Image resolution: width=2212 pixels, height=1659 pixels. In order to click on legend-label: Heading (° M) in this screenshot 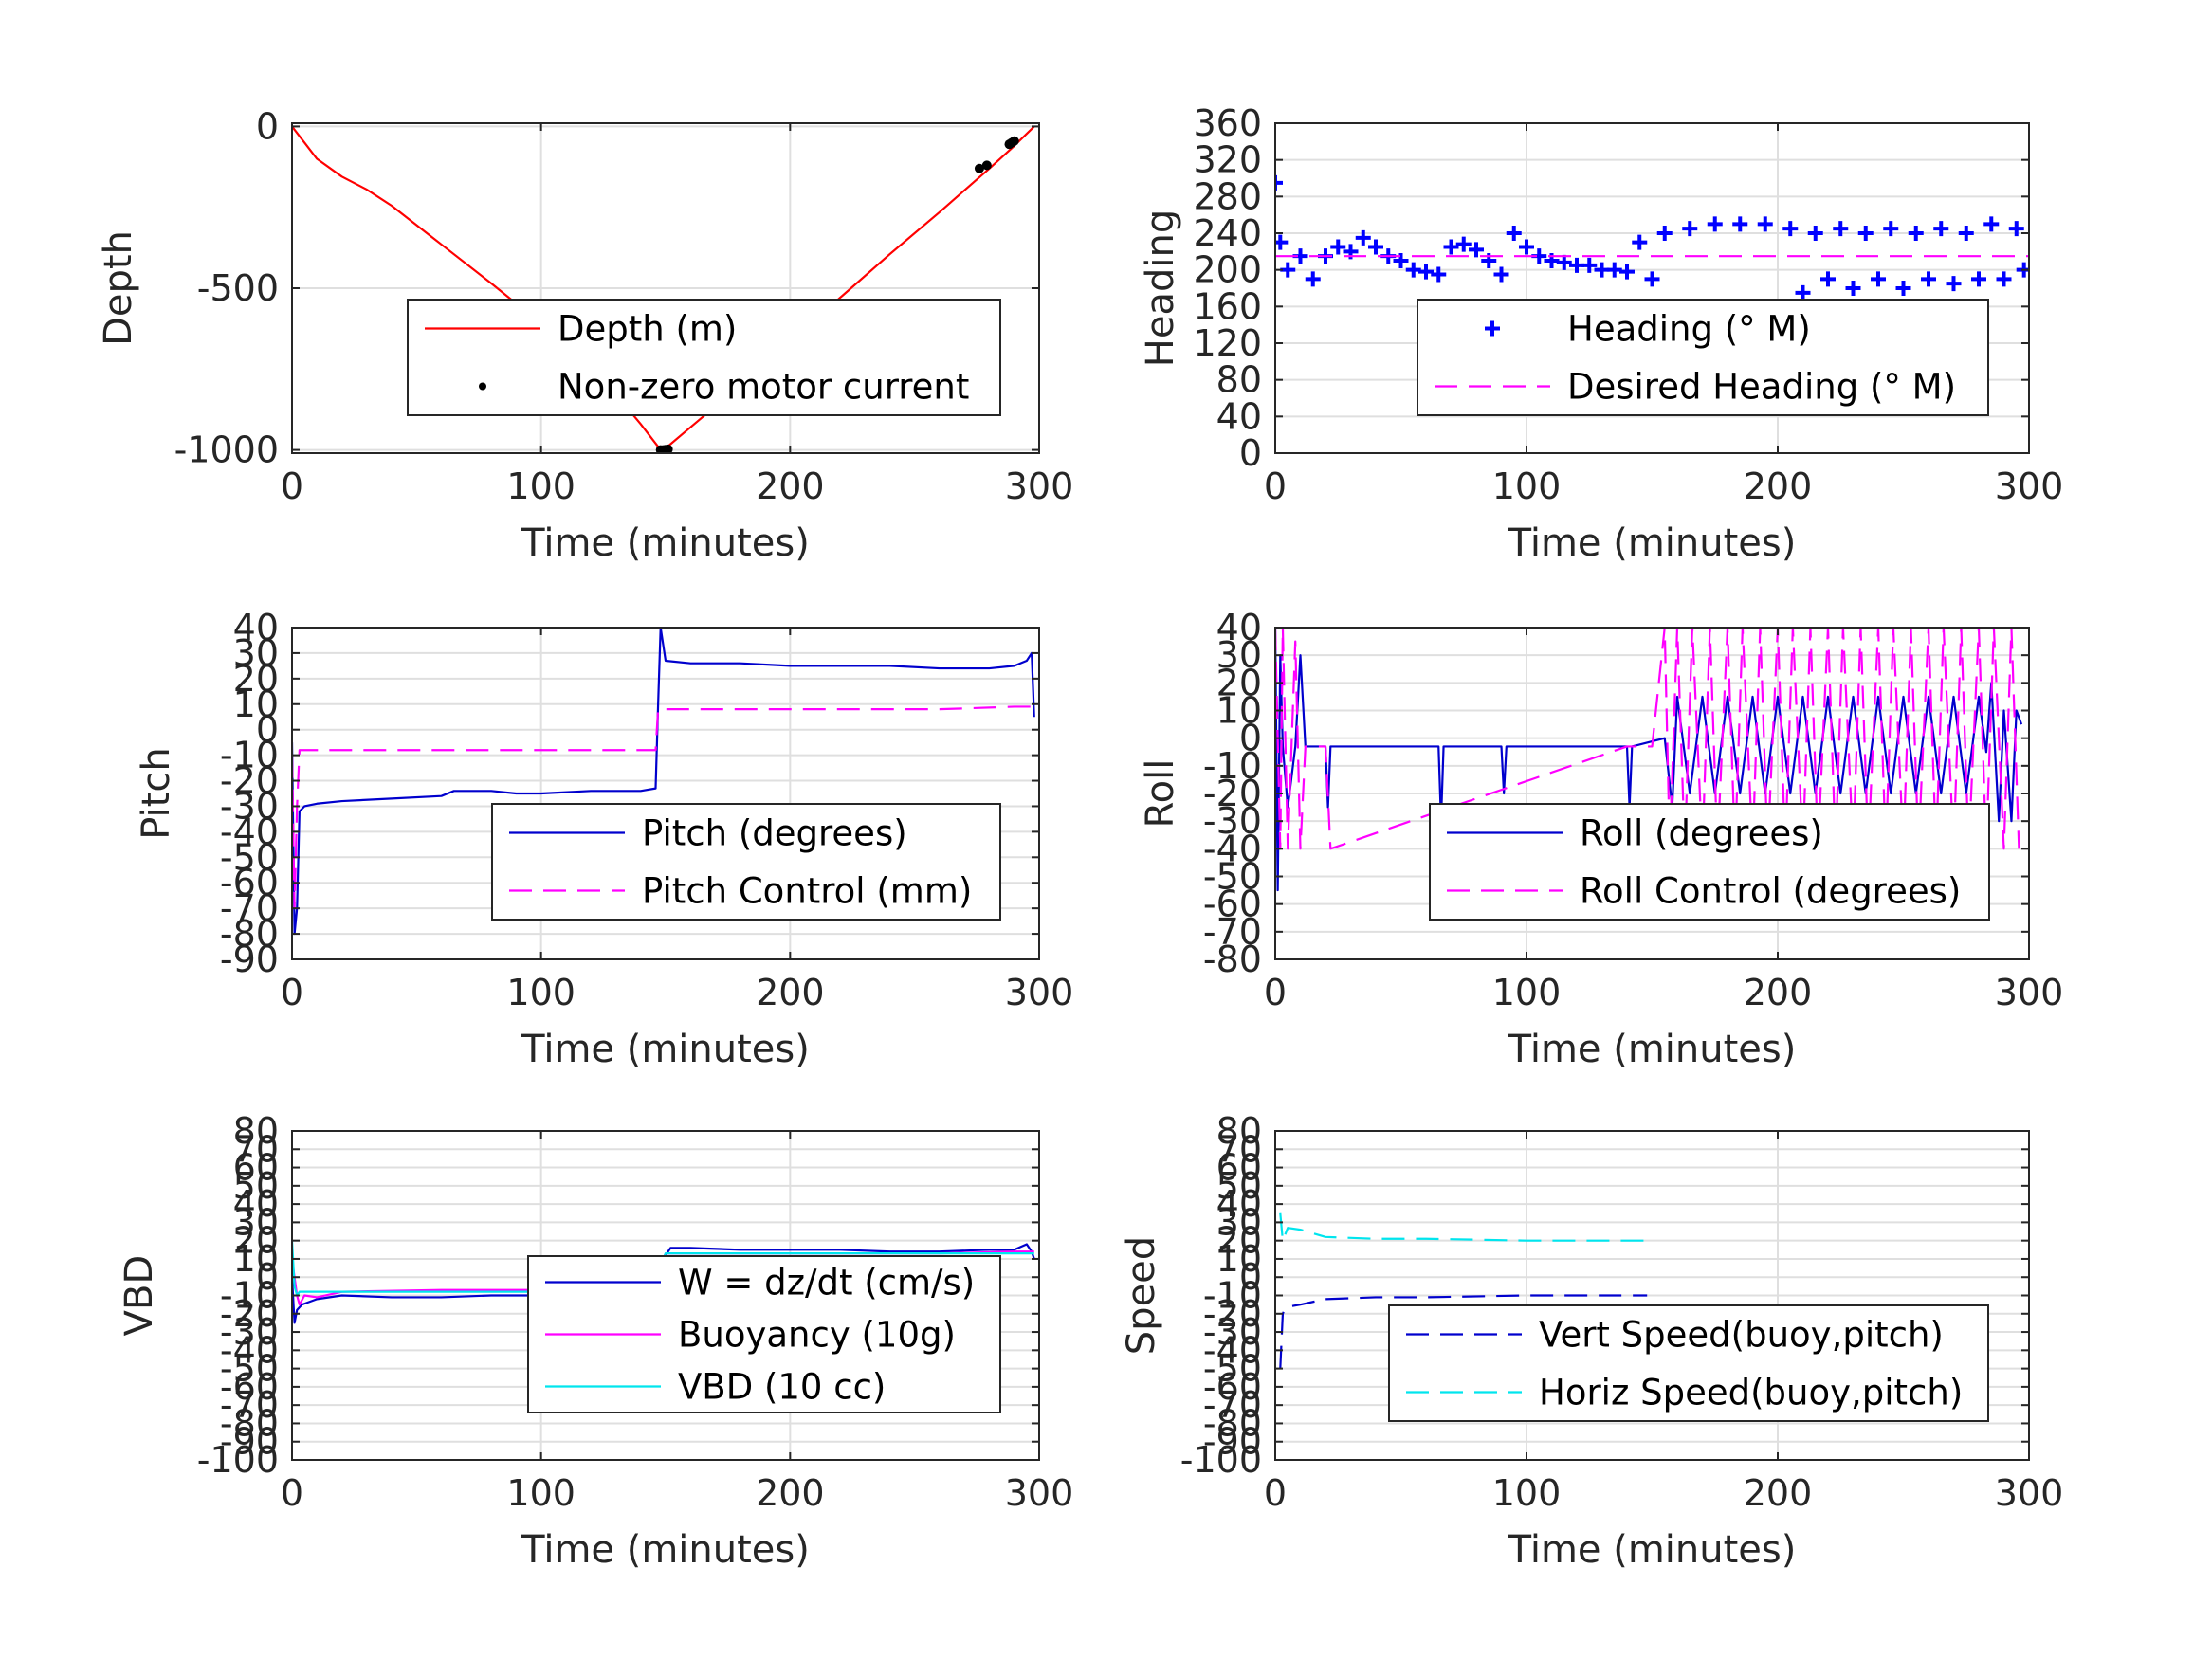, I will do `click(1689, 329)`.